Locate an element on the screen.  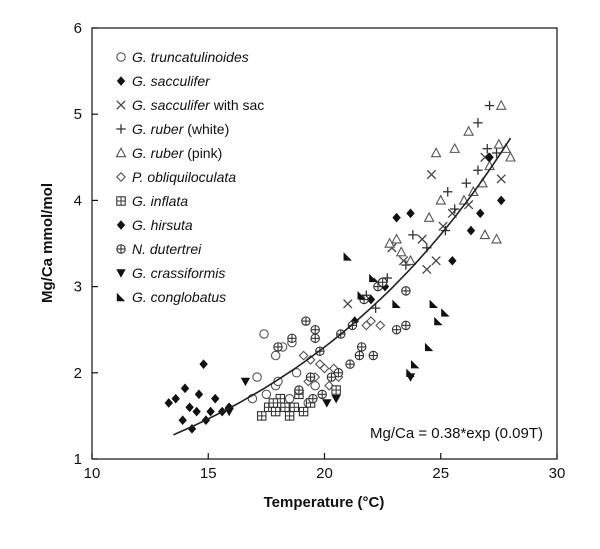
y-tick-label: 1 is located at coordinates (78, 459).